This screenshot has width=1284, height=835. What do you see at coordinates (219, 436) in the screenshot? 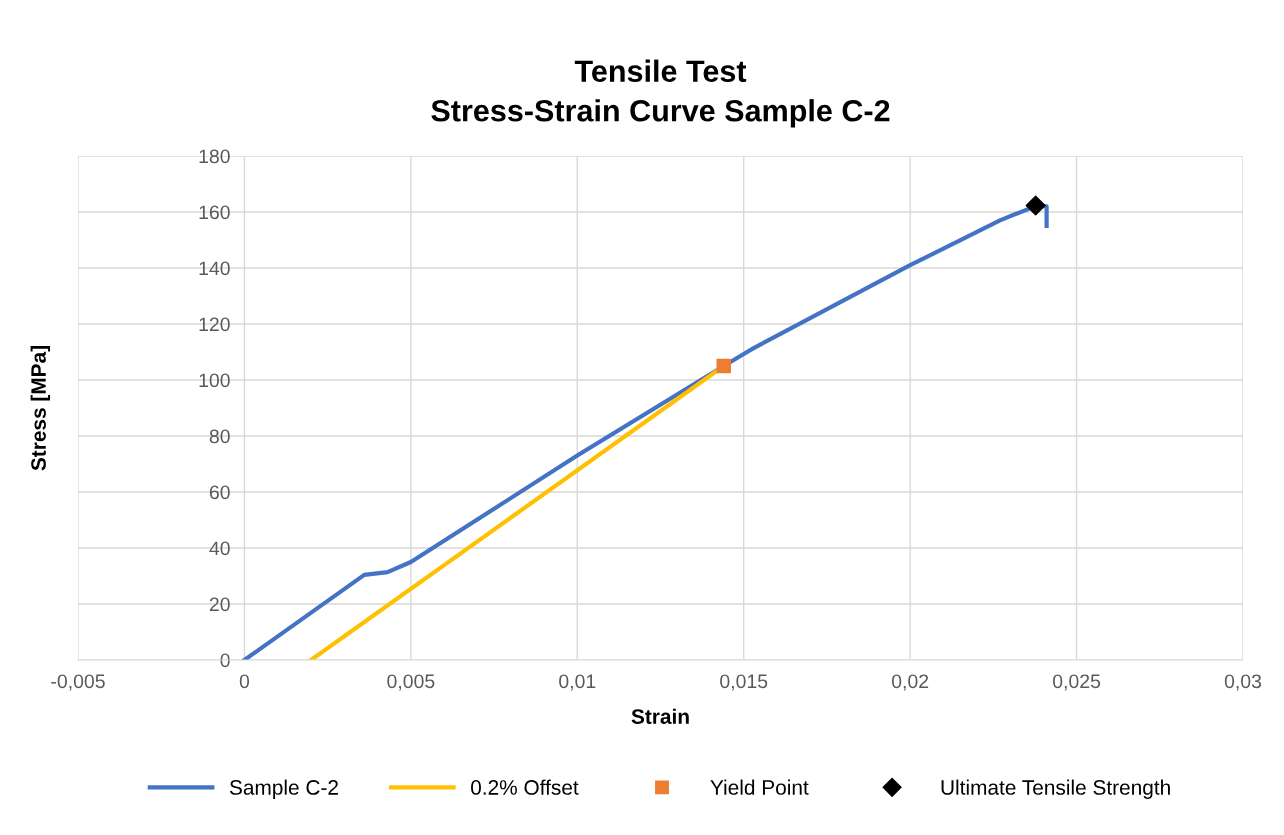
I see `y-tick-label: 80` at bounding box center [219, 436].